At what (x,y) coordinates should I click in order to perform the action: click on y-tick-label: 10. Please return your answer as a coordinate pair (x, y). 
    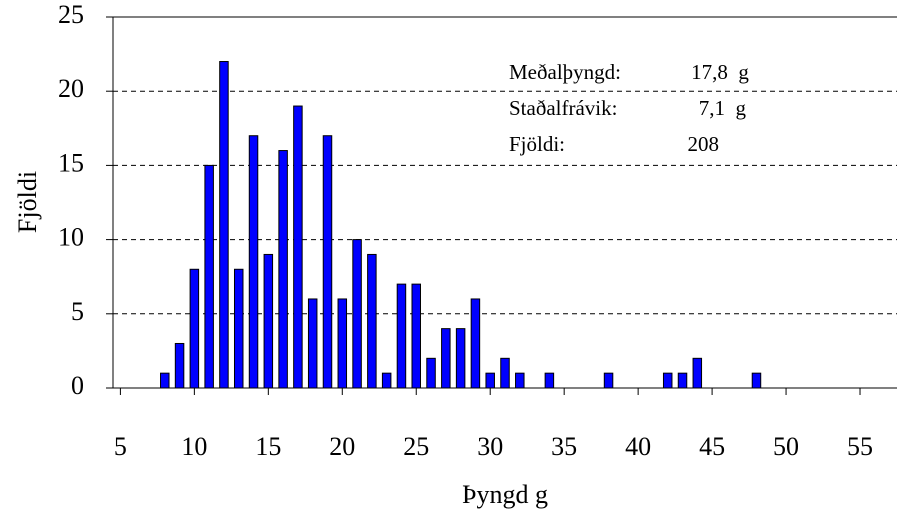
    Looking at the image, I should click on (71, 237).